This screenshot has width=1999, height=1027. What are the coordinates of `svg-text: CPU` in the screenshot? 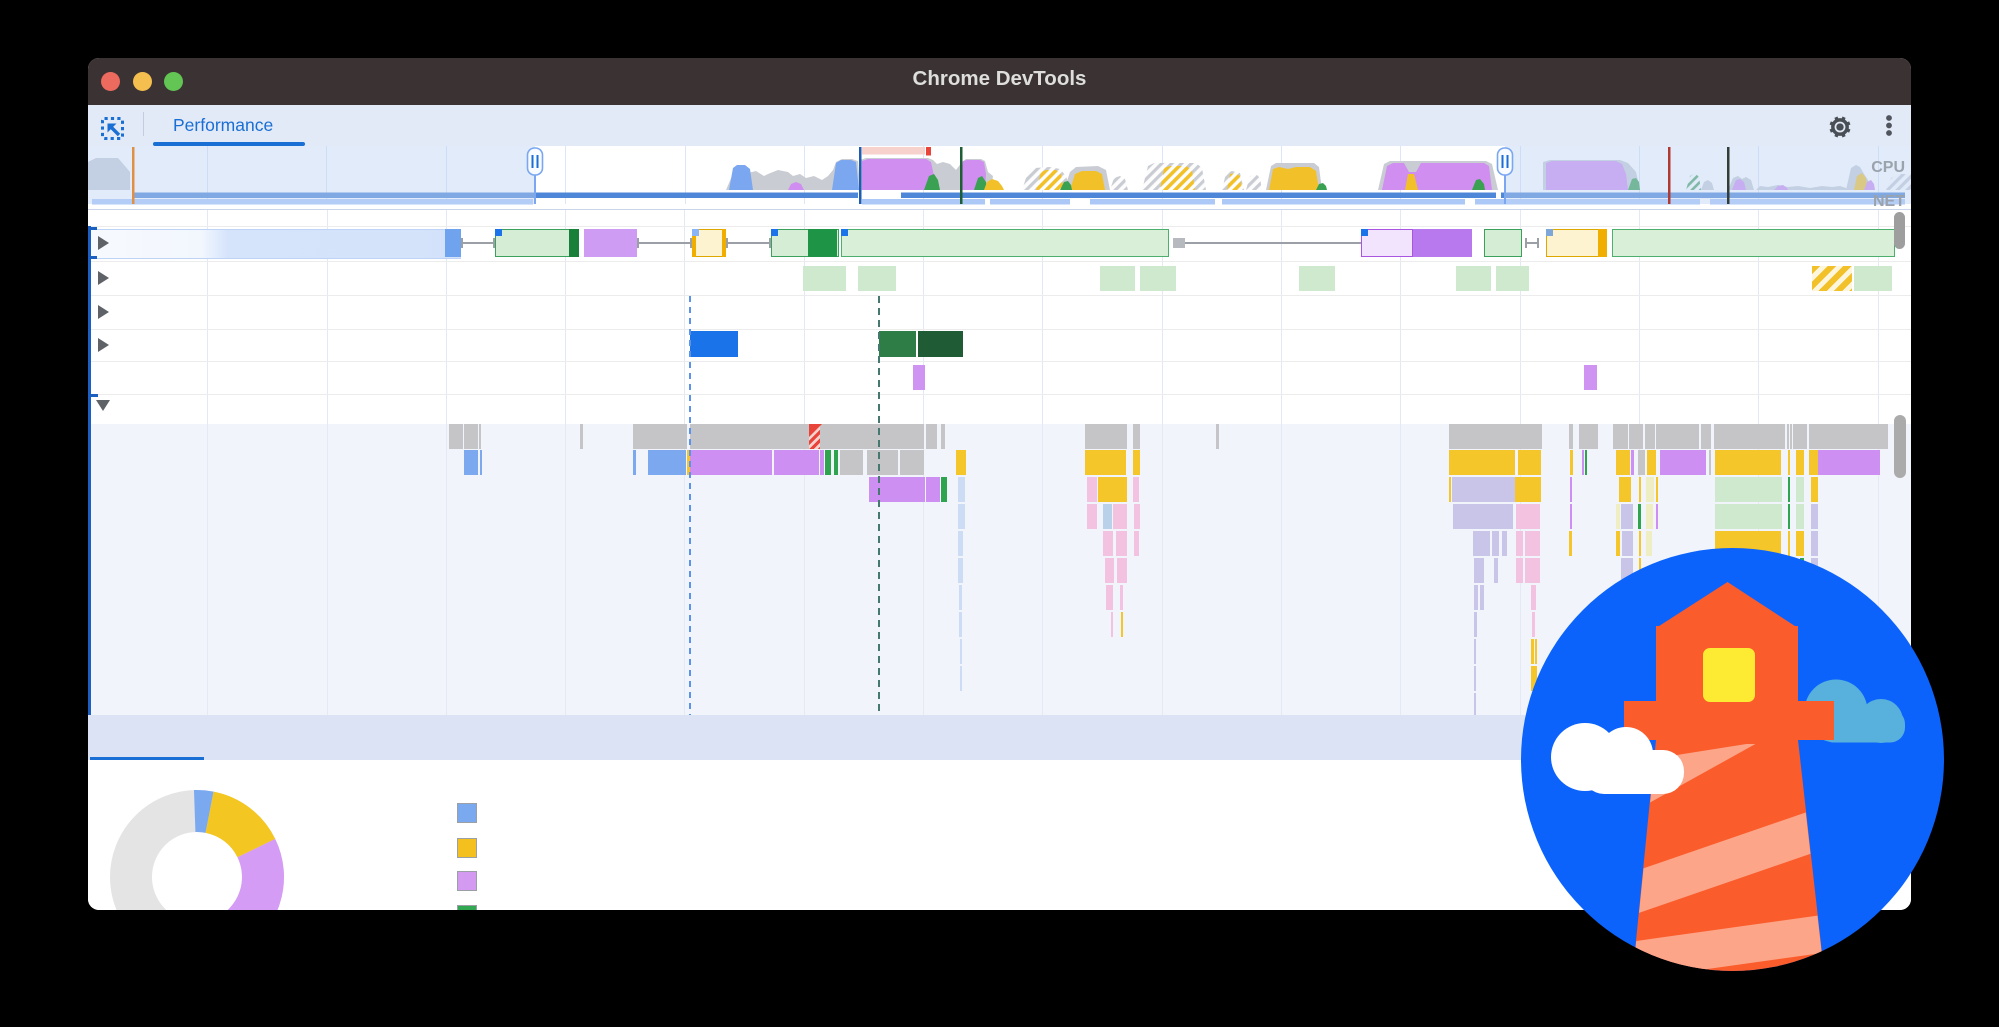 It's located at (1888, 167).